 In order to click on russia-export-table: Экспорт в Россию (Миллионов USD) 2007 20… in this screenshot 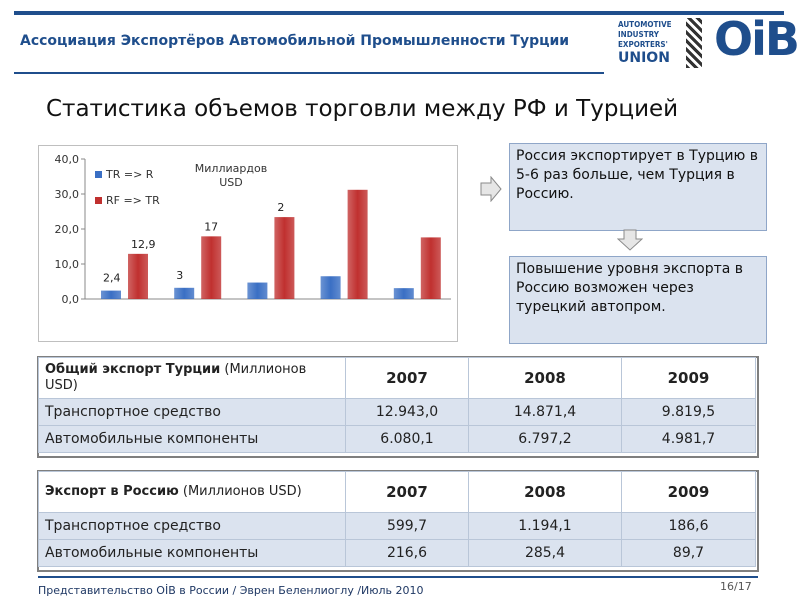, I will do `click(397, 519)`.